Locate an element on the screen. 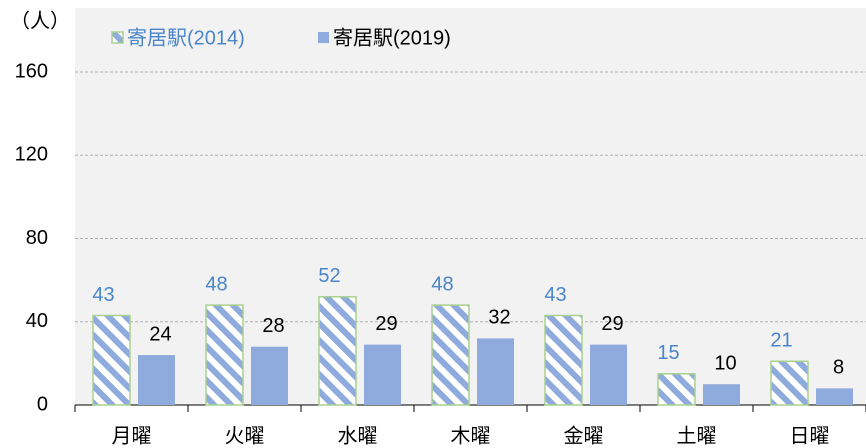 This screenshot has width=866, height=448. data-label: 21 is located at coordinates (781, 341).